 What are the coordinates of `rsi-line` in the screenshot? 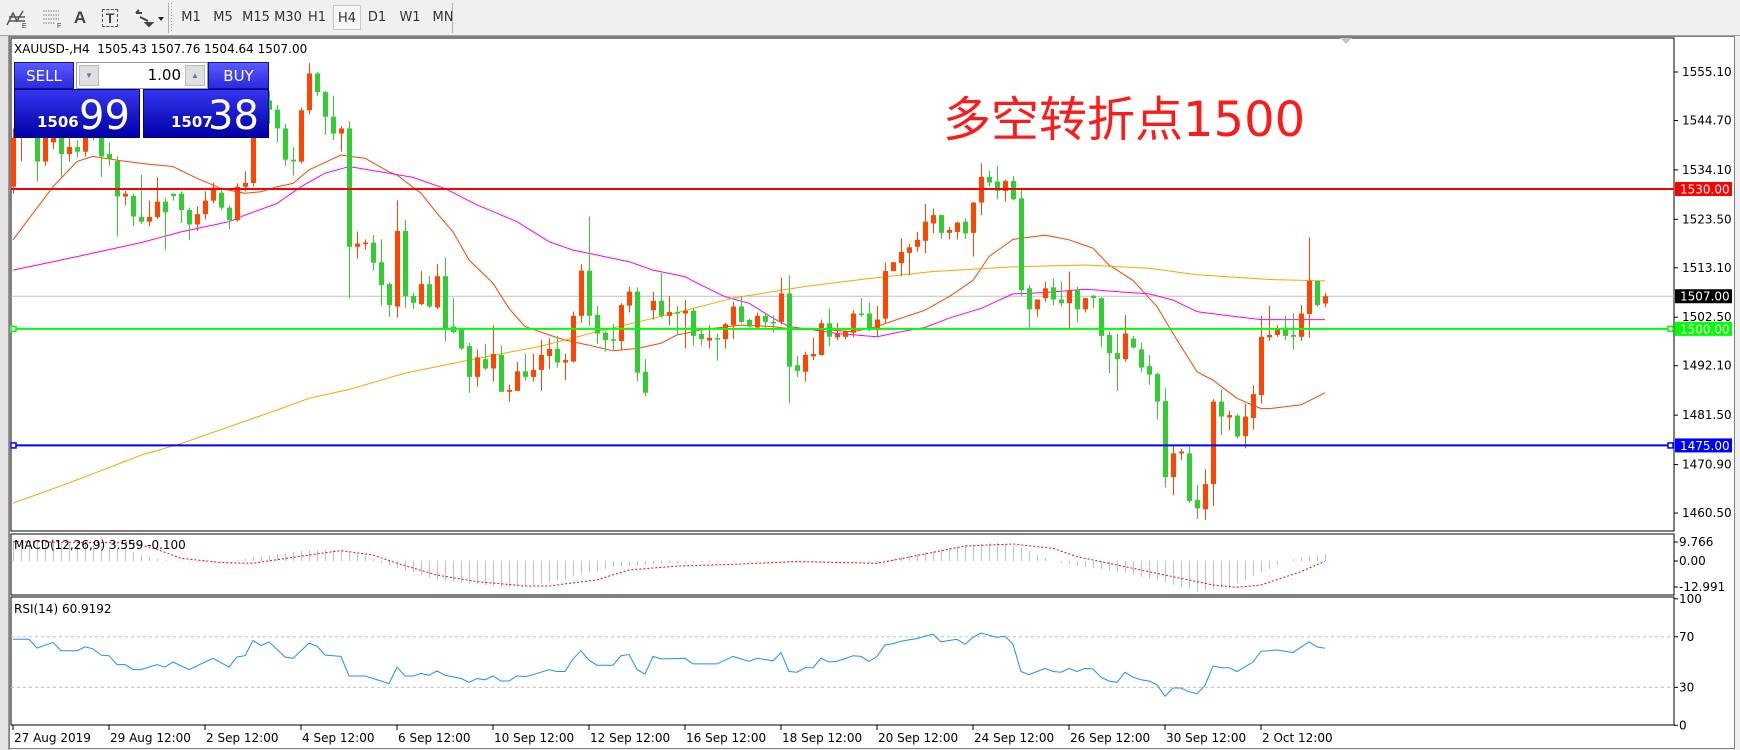 It's located at (669, 664).